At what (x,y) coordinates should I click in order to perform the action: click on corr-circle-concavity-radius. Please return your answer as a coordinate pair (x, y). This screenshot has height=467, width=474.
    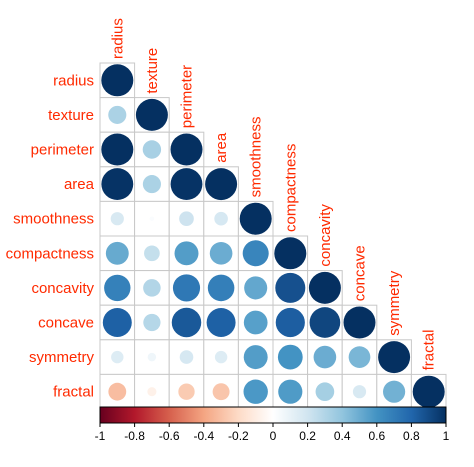
    Looking at the image, I should click on (117, 288).